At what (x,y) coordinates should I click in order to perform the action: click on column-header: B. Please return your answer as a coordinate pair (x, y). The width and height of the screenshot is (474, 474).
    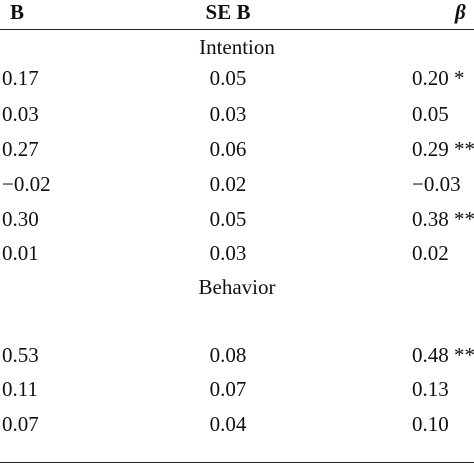
    Looking at the image, I should click on (17, 12).